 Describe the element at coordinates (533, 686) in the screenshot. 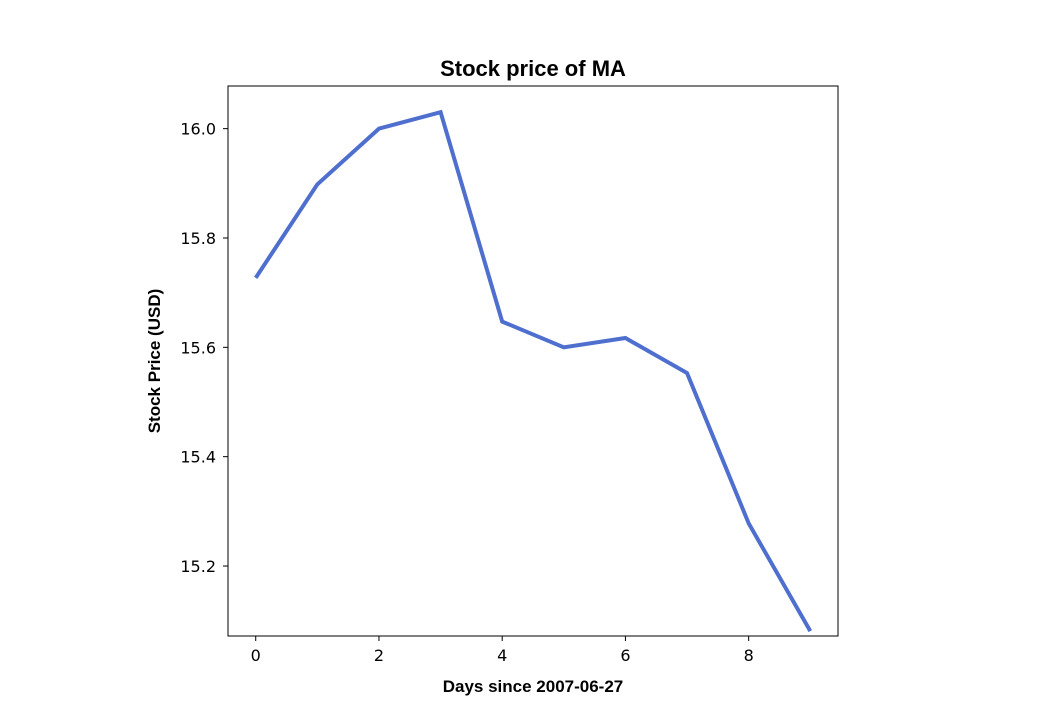

I see `x-axis-label: Days since 2007-06-27` at that location.